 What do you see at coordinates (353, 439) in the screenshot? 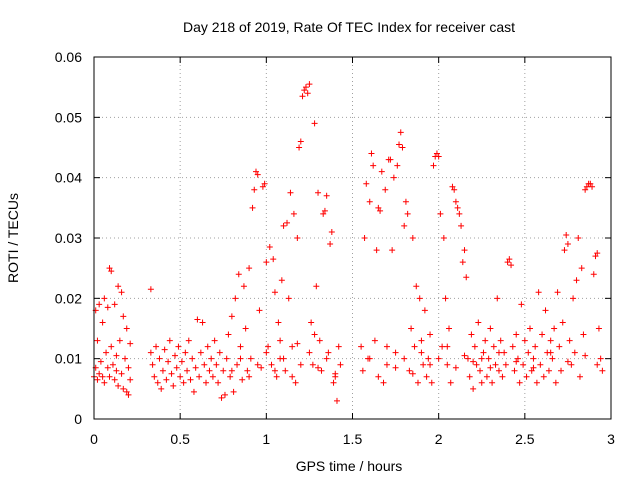
I see `x-tick-label: 1.5` at bounding box center [353, 439].